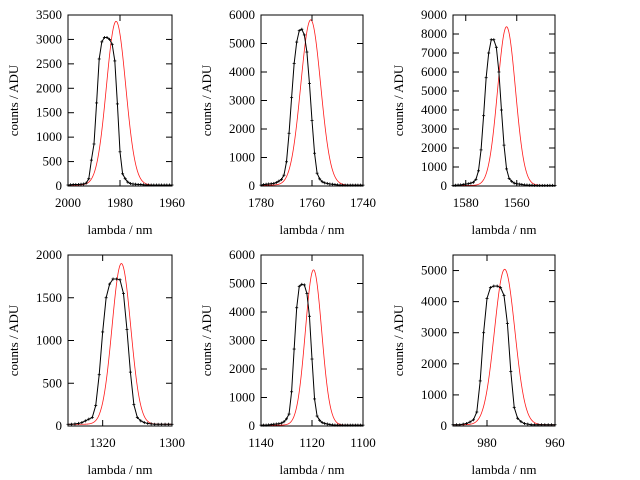 This screenshot has height=480, width=640. Describe the element at coordinates (261, 202) in the screenshot. I see `x-tick-label: 1780` at that location.